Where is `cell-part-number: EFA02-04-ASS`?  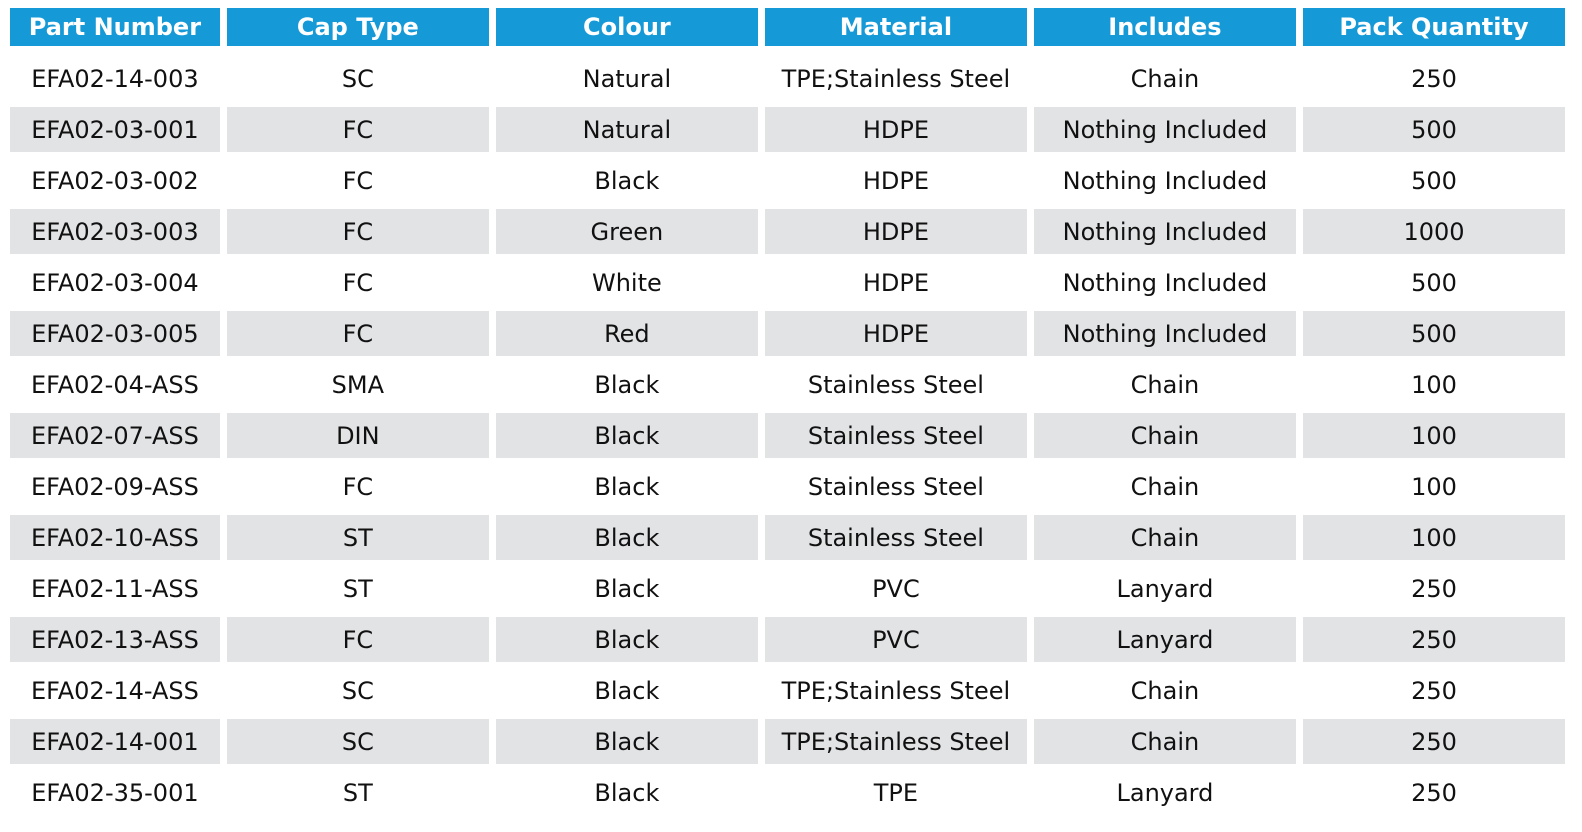
cell-part-number: EFA02-04-ASS is located at coordinates (115, 384).